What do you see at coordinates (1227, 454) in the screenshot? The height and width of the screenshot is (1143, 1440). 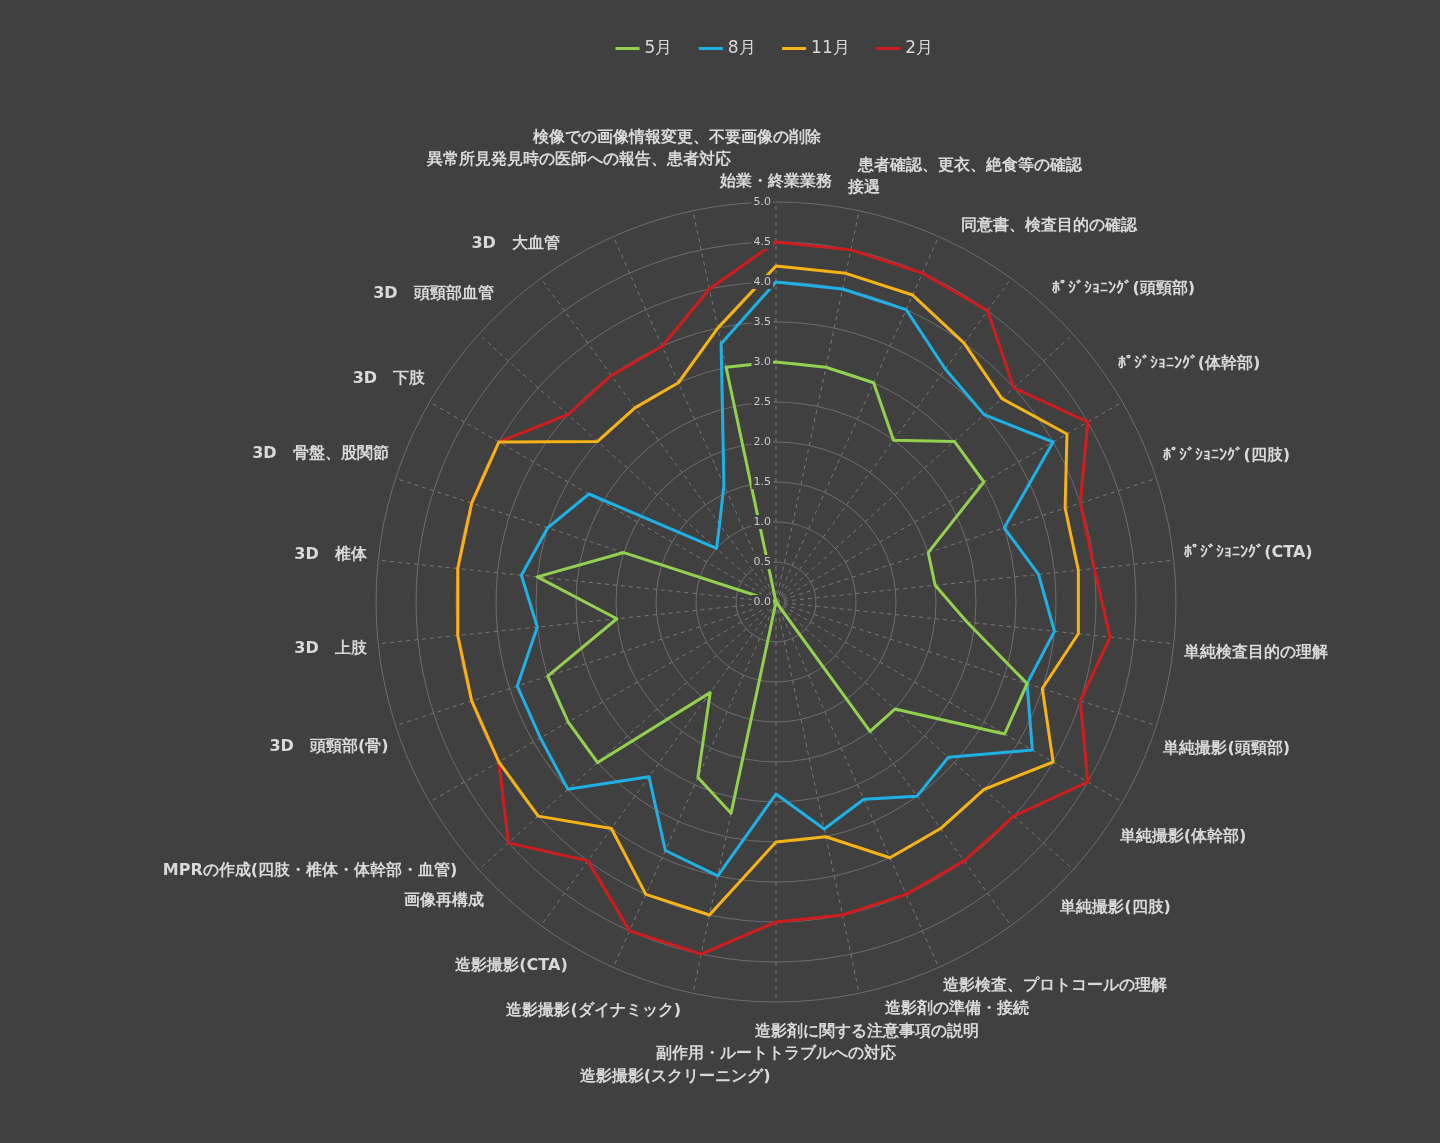 I see `spoke-label: ﾎﾟｼﾞｼｮﾆﾝｸﾞ(四肢)` at bounding box center [1227, 454].